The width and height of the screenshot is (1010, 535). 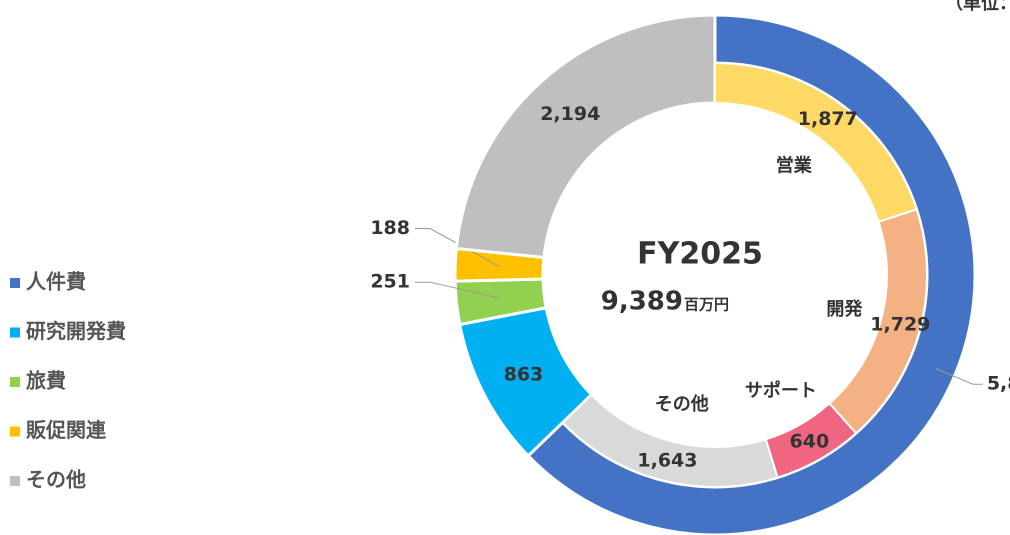 I want to click on inner-category-label: サポート, so click(x=781, y=391).